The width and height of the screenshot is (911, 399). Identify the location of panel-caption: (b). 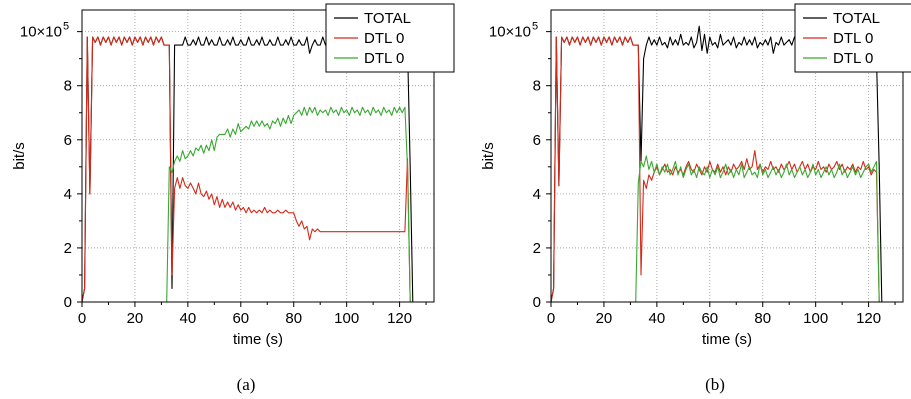
(715, 384).